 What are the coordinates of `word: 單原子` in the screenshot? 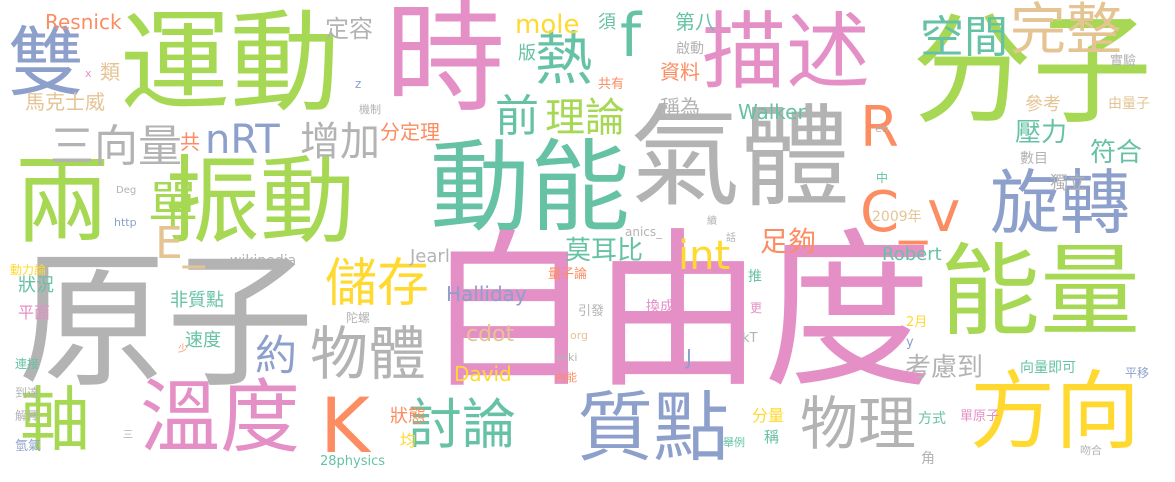 It's located at (980, 416).